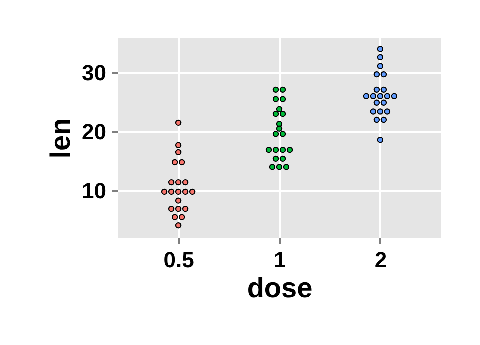 The image size is (480, 345). What do you see at coordinates (179, 260) in the screenshot?
I see `x-tick-label: 0.5` at bounding box center [179, 260].